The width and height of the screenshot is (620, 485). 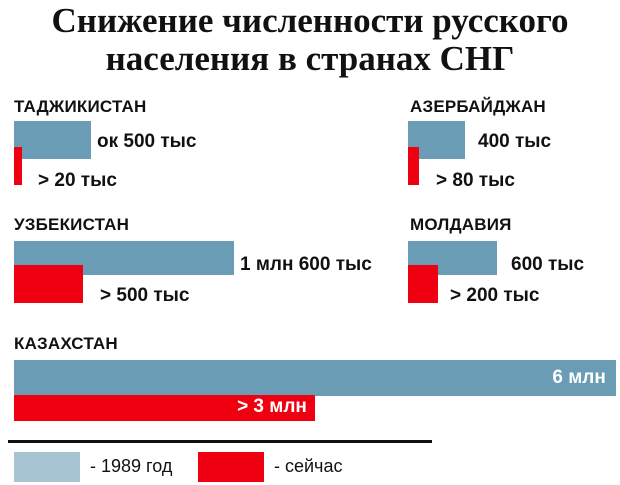 What do you see at coordinates (80, 106) in the screenshot?
I see `country-label-tajikistan: ТАДЖИКИСТАН` at bounding box center [80, 106].